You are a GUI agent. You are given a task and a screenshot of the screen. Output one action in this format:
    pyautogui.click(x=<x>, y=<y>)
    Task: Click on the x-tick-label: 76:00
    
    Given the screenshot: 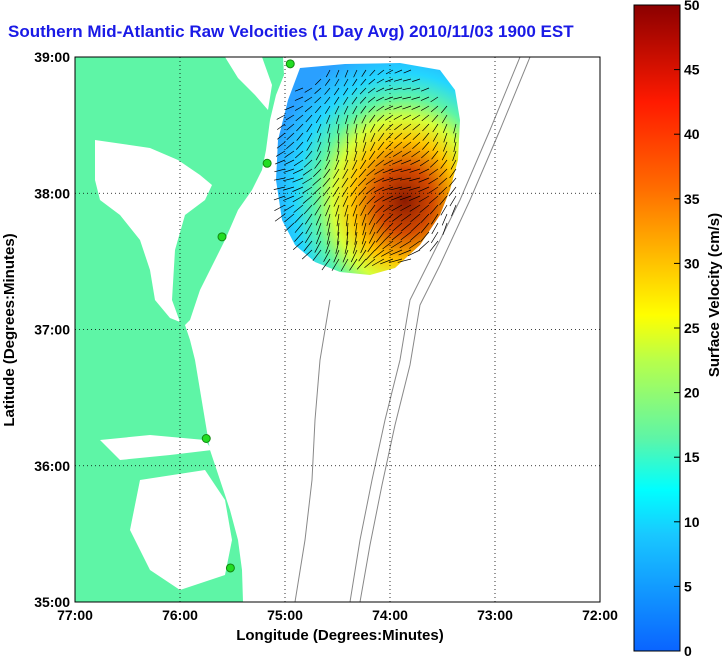 What is the action you would take?
    pyautogui.click(x=180, y=615)
    